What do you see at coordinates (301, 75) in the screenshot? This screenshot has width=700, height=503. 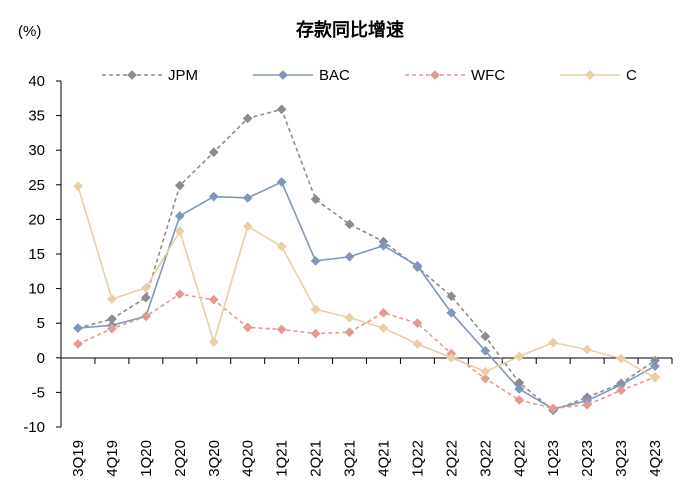 I see `legend-item-bac: BAC` at bounding box center [301, 75].